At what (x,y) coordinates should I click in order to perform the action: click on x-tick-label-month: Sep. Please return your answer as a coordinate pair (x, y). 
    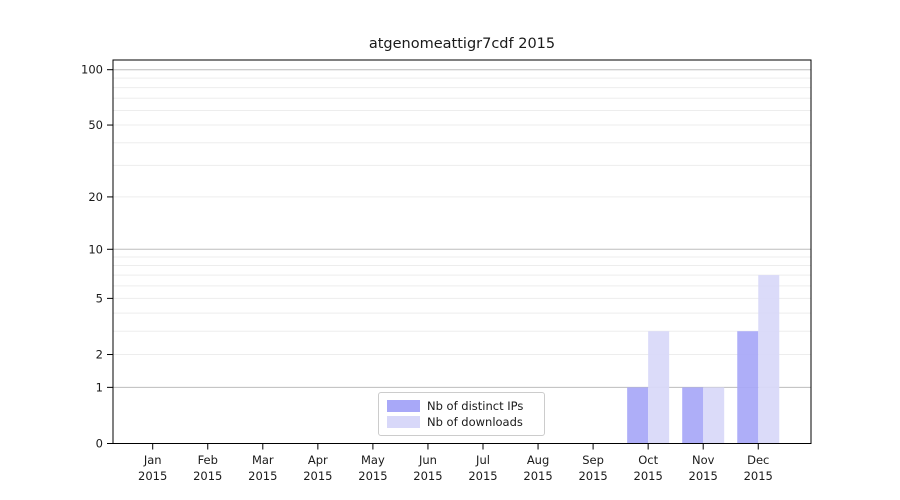
    Looking at the image, I should click on (593, 460).